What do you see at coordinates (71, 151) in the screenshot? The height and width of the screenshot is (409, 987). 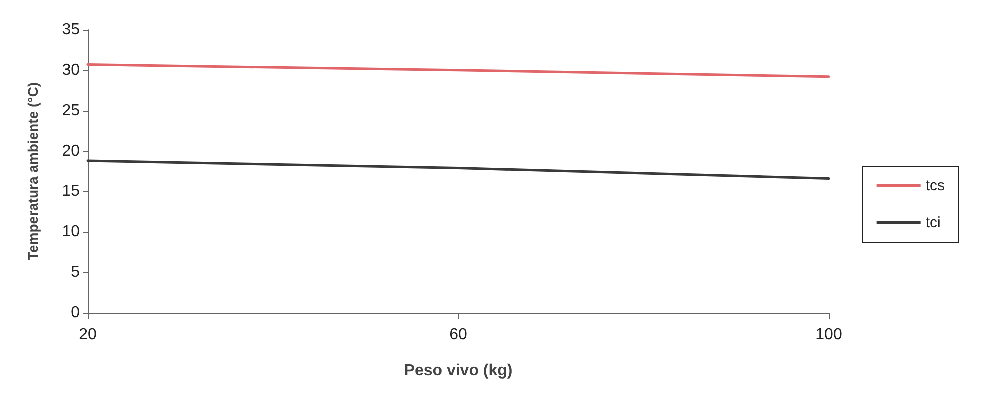 I see `y-tick-label: 20` at bounding box center [71, 151].